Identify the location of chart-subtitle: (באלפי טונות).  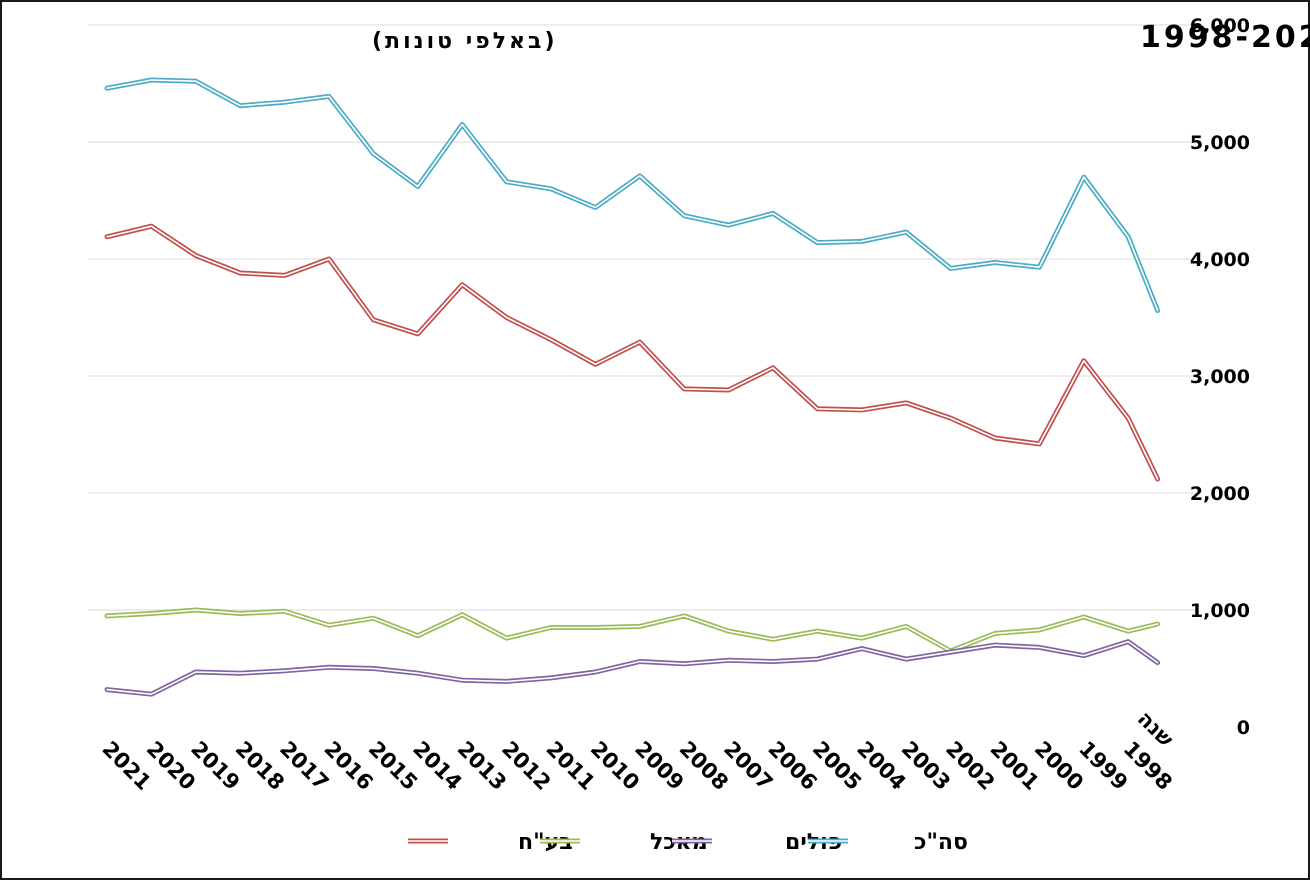
(465, 41).